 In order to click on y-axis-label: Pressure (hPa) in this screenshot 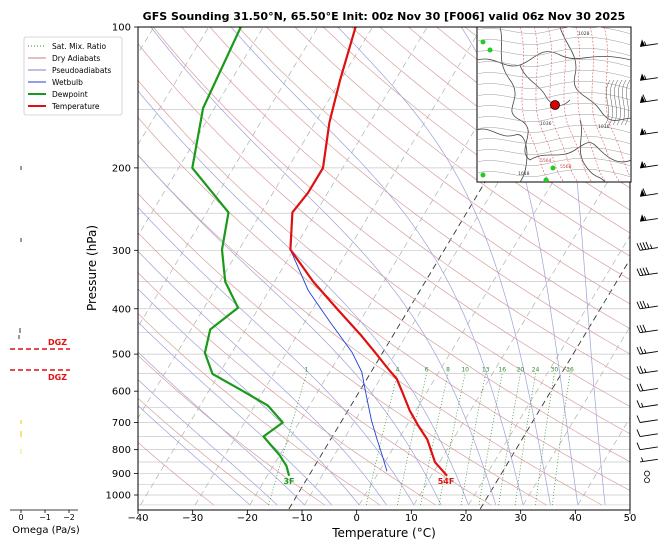, I will do `click(92, 268)`.